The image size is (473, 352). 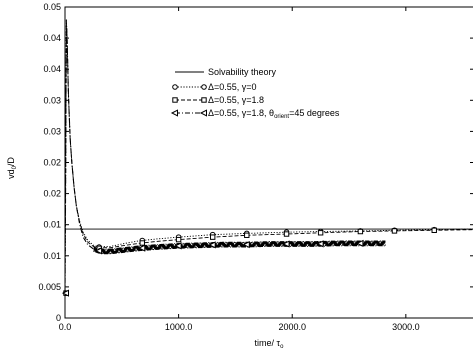 I want to click on x-tick-label: 1000.0, so click(x=179, y=327).